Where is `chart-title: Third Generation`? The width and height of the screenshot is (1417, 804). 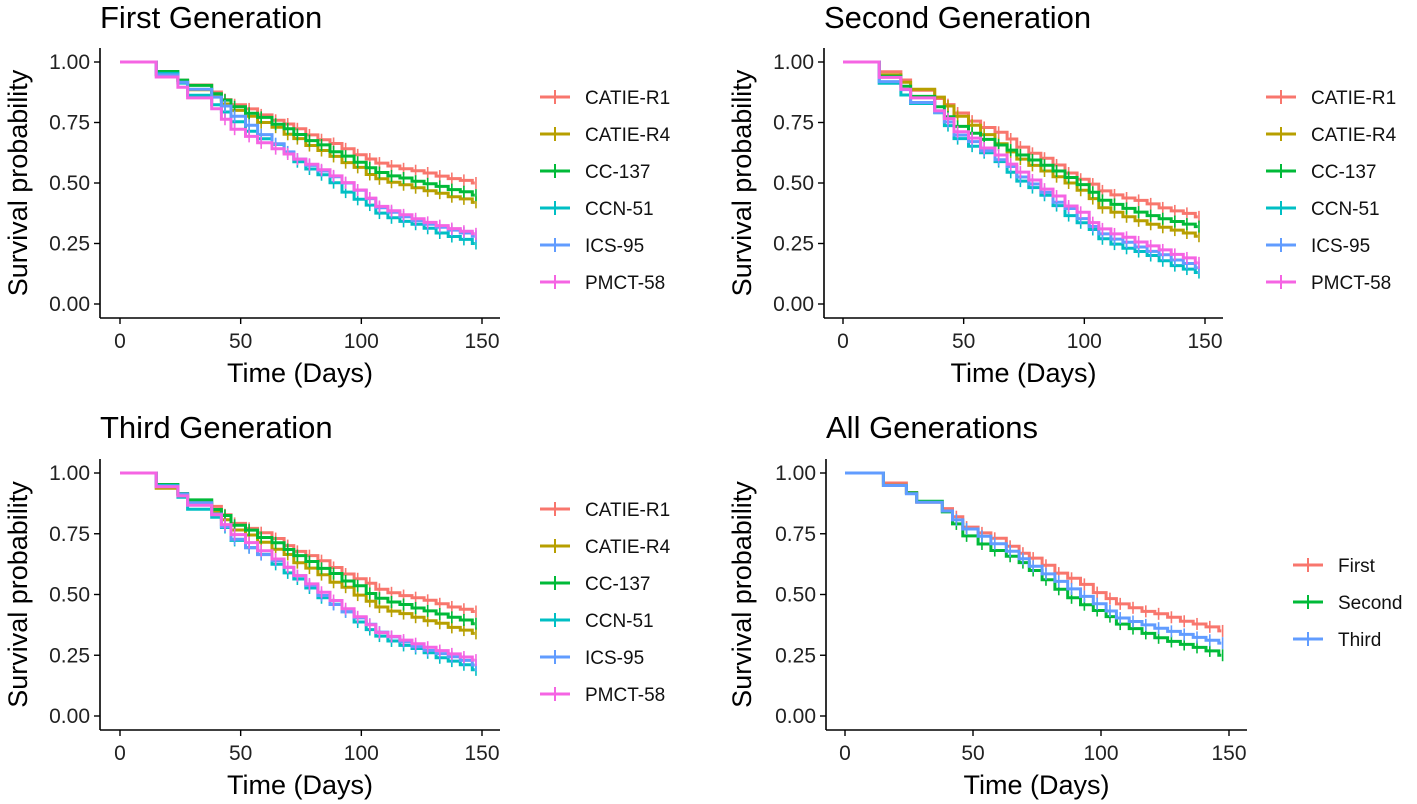 chart-title: Third Generation is located at coordinates (216, 427).